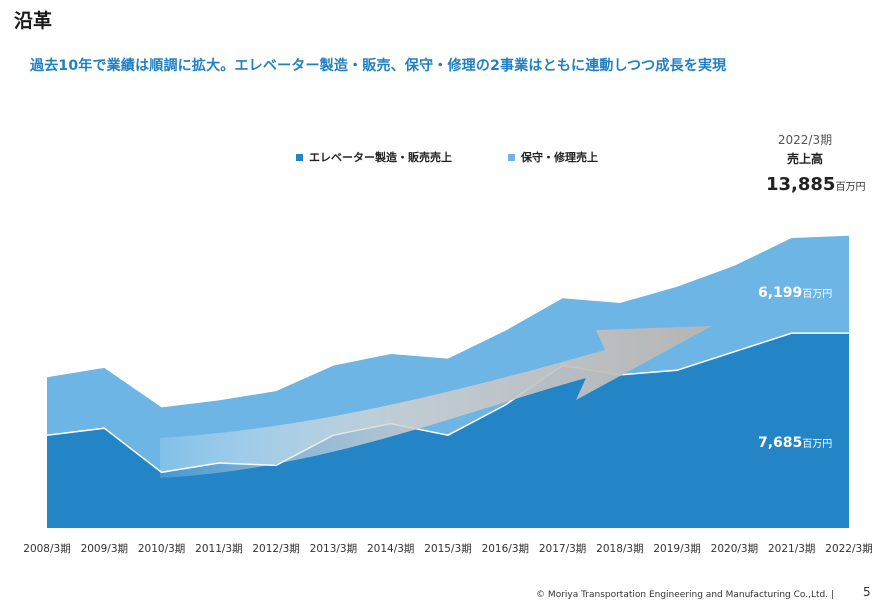  I want to click on x-tick-label: 2022/3期, so click(848, 549).